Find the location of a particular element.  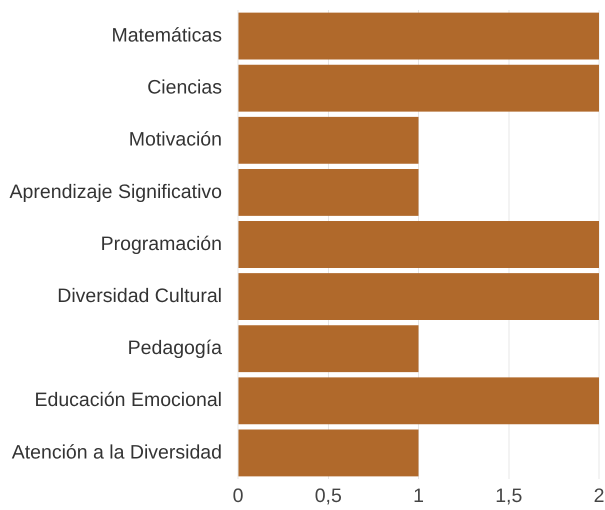

y-tick-label: Pedagogía is located at coordinates (175, 348).